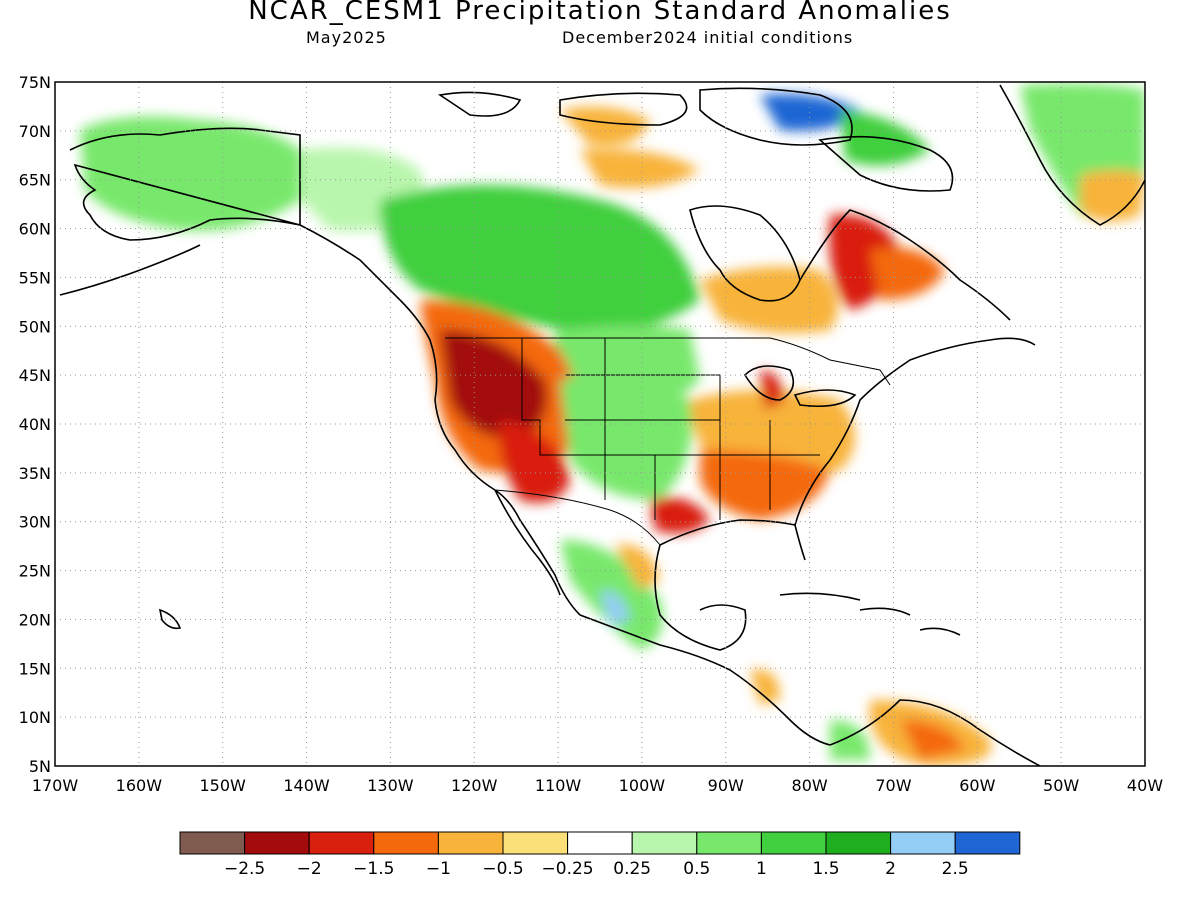 The width and height of the screenshot is (1200, 900). What do you see at coordinates (893, 785) in the screenshot?
I see `lon-tick-label: 70W` at bounding box center [893, 785].